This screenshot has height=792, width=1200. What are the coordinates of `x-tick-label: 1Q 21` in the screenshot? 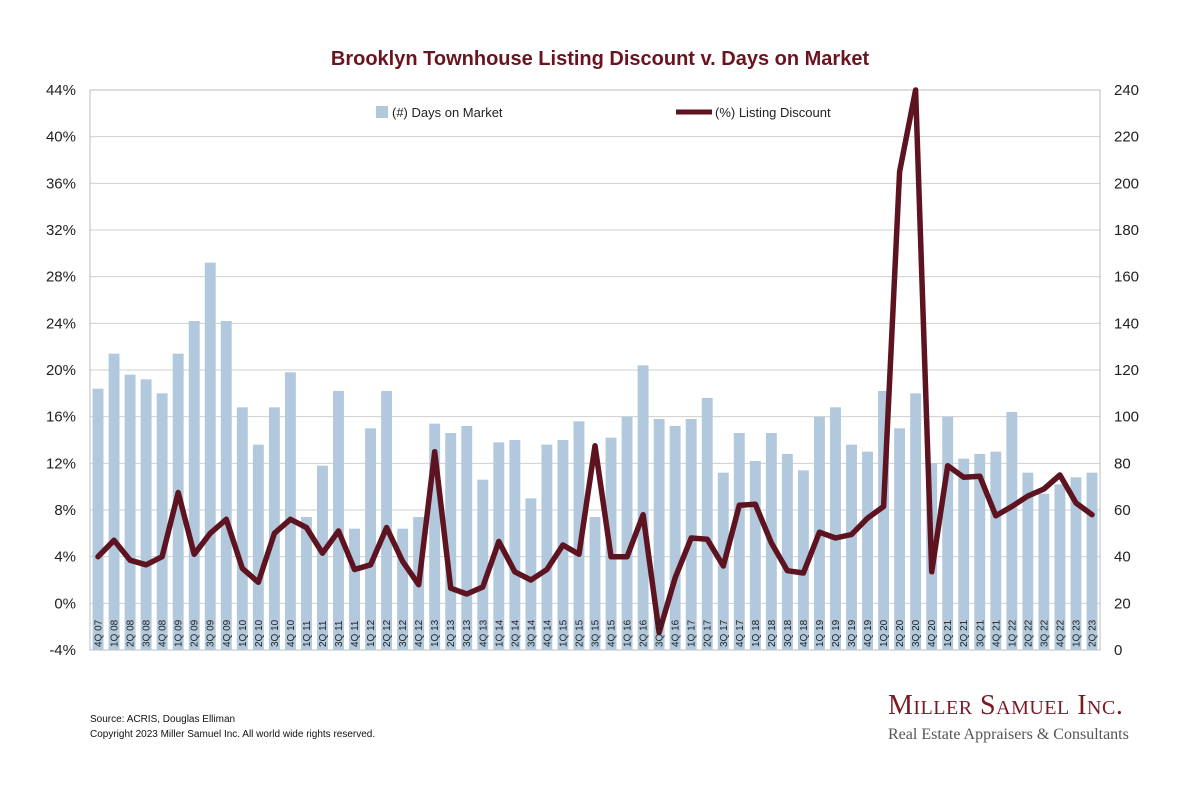 It's located at (948, 633).